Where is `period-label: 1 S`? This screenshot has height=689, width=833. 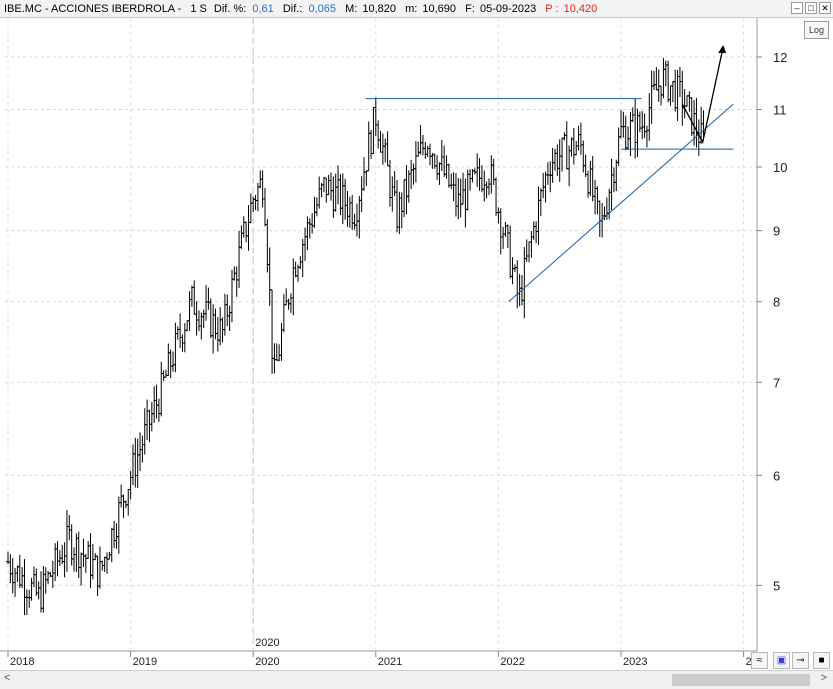
period-label: 1 S is located at coordinates (198, 9).